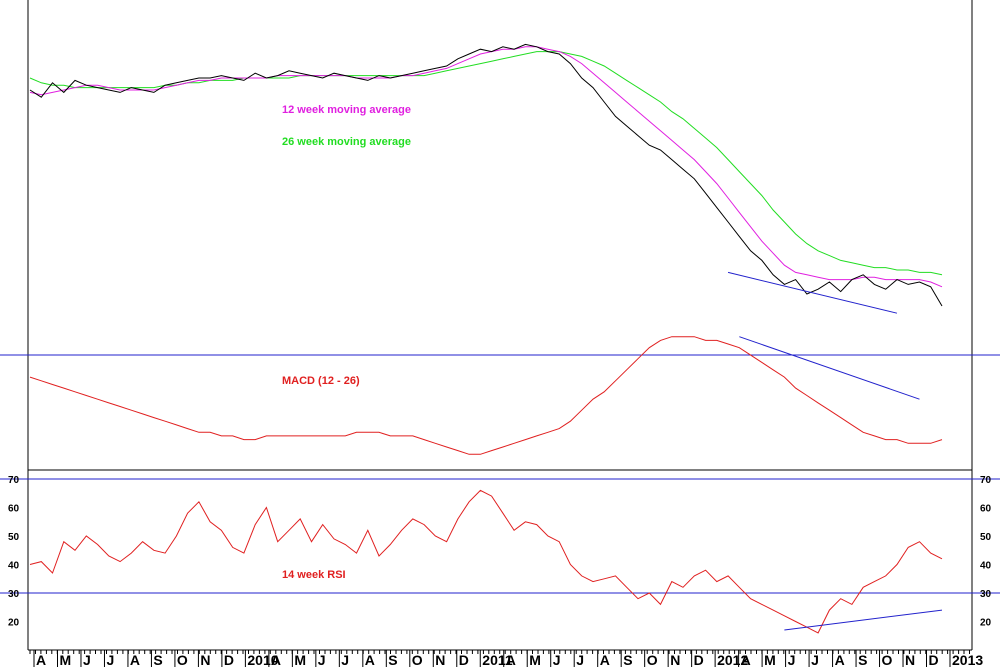  What do you see at coordinates (345, 659) in the screenshot?
I see `month-label-13: J` at bounding box center [345, 659].